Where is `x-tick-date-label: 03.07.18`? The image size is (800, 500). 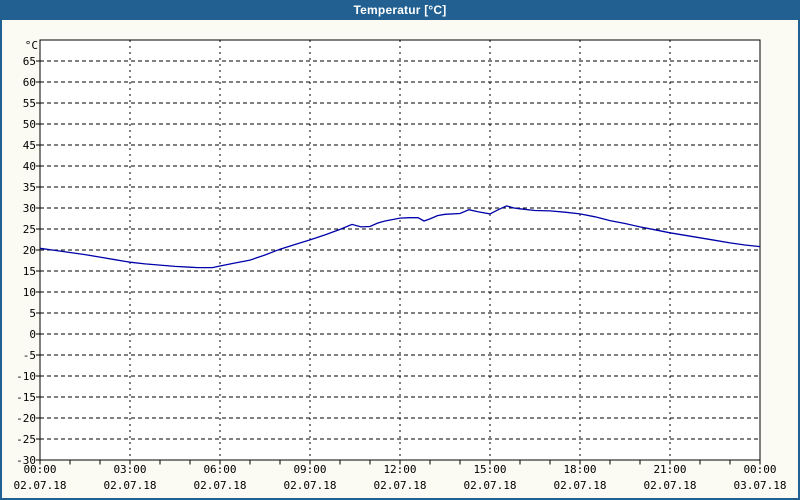 x-tick-date-label: 03.07.18 is located at coordinates (760, 485).